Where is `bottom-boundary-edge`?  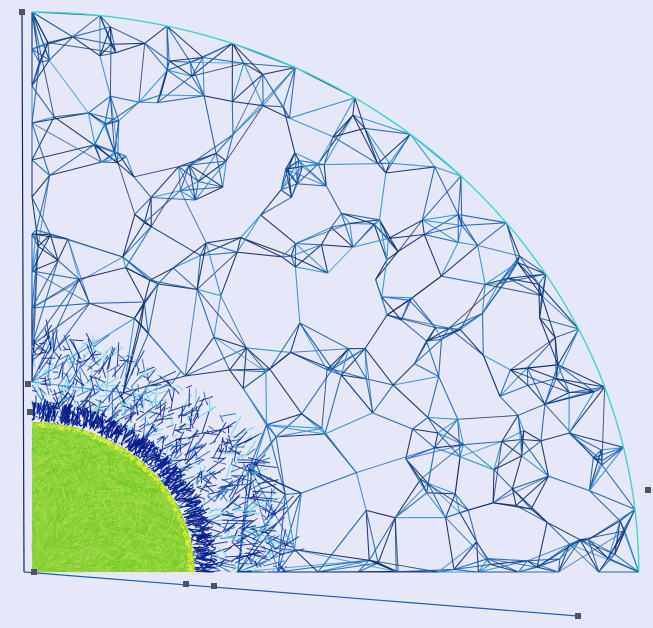
bottom-boundary-edge is located at coordinates (301, 594).